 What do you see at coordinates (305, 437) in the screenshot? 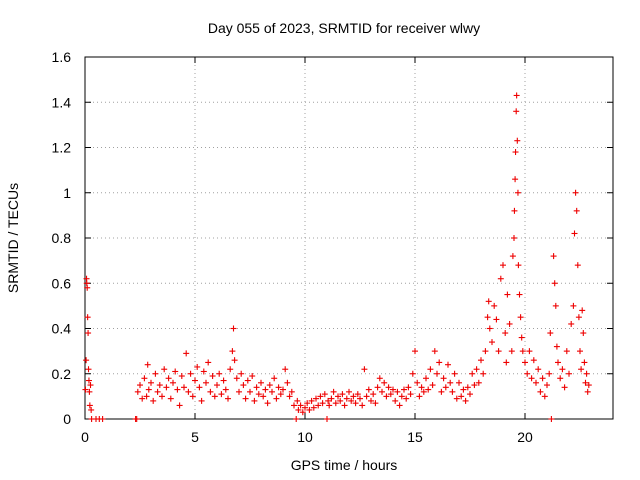
I see `x-tick-label: 10` at bounding box center [305, 437].